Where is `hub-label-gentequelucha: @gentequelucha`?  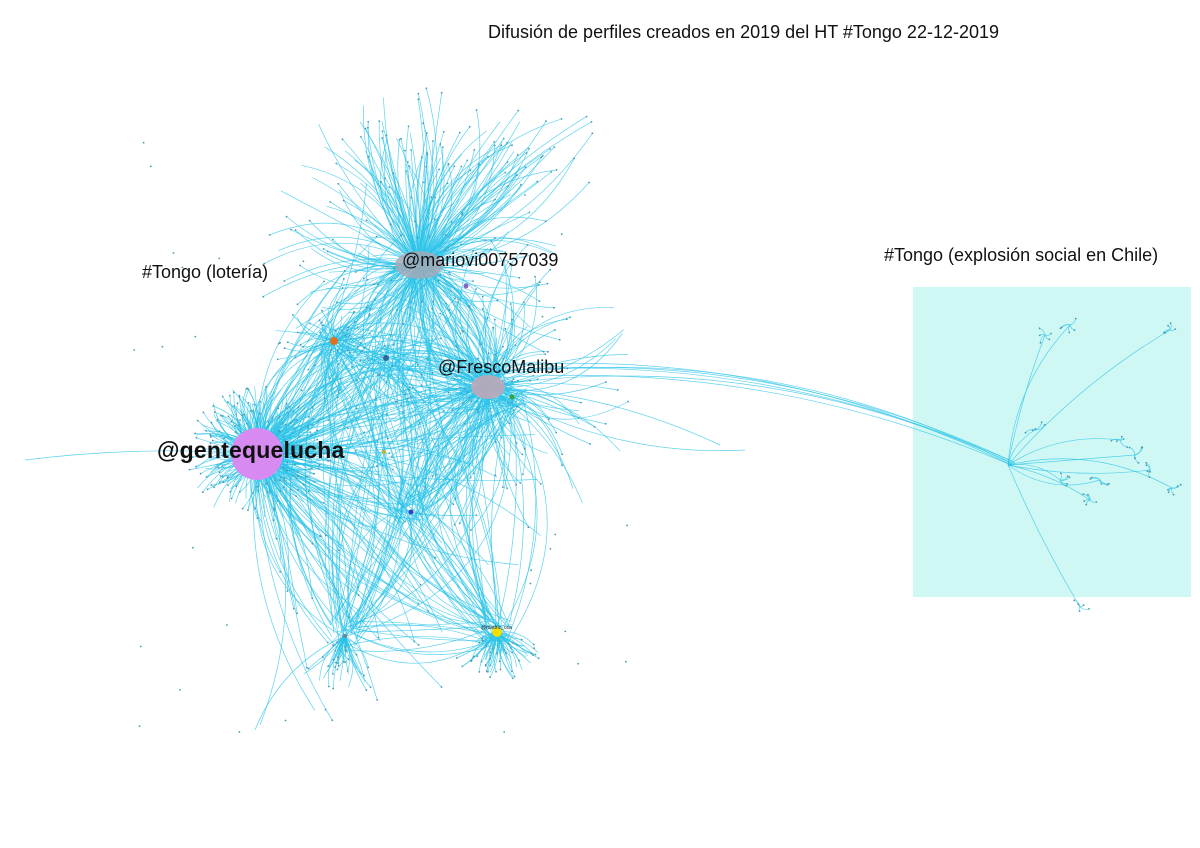
hub-label-gentequelucha: @gentequelucha is located at coordinates (251, 450).